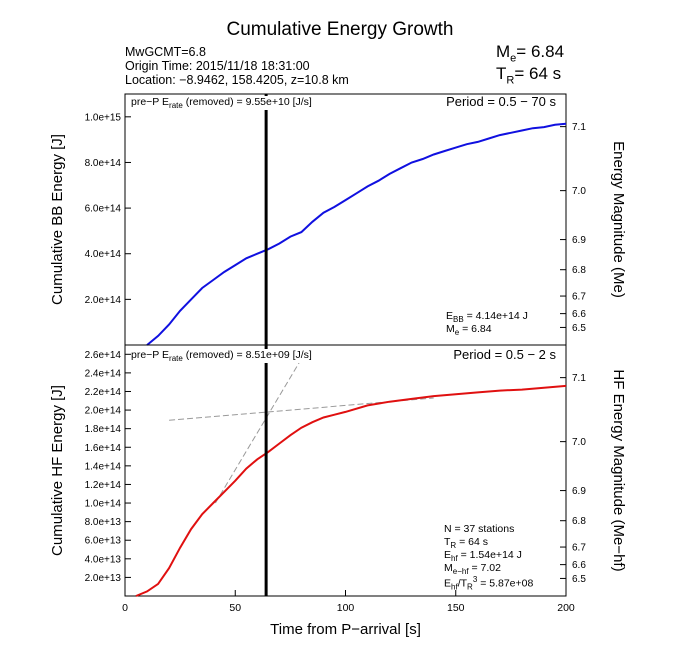  What do you see at coordinates (489, 583) in the screenshot?
I see `ratio-annotation: Ehf/TR3 = 5.87e+08` at bounding box center [489, 583].